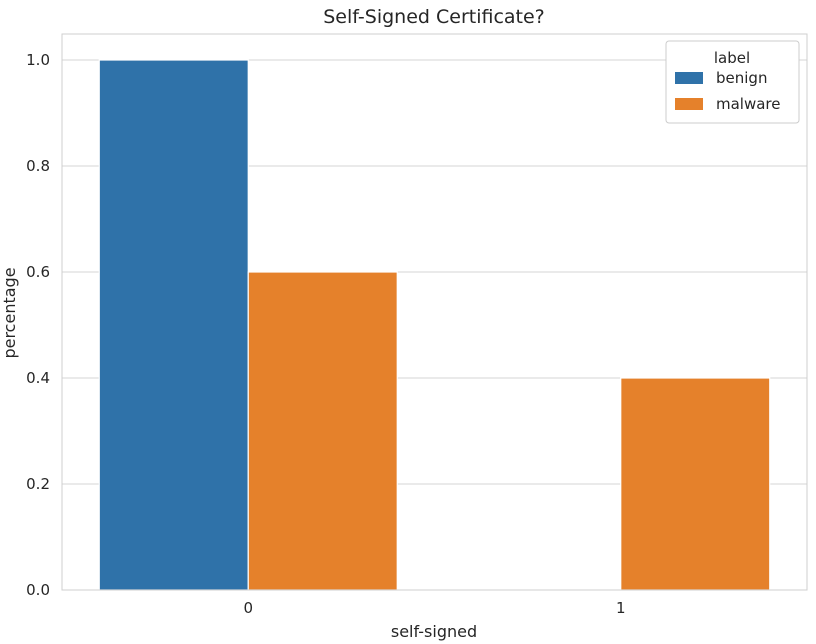  Describe the element at coordinates (741, 78) in the screenshot. I see `legend-label-benign: benign` at that location.